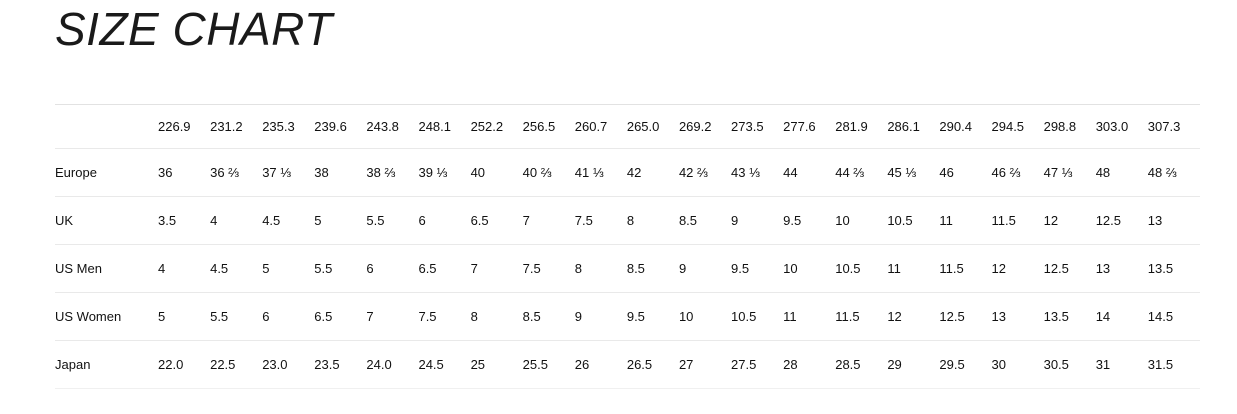 This screenshot has height=414, width=1237. I want to click on size-cell: 41 ⅓, so click(589, 172).